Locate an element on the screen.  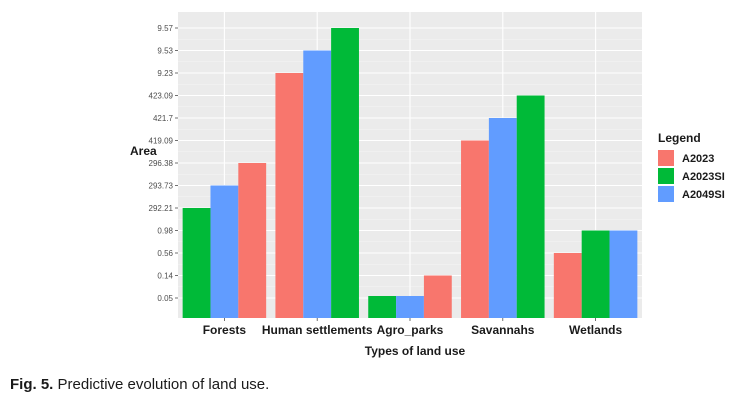
y-tick-label: 0.14 is located at coordinates (165, 276).